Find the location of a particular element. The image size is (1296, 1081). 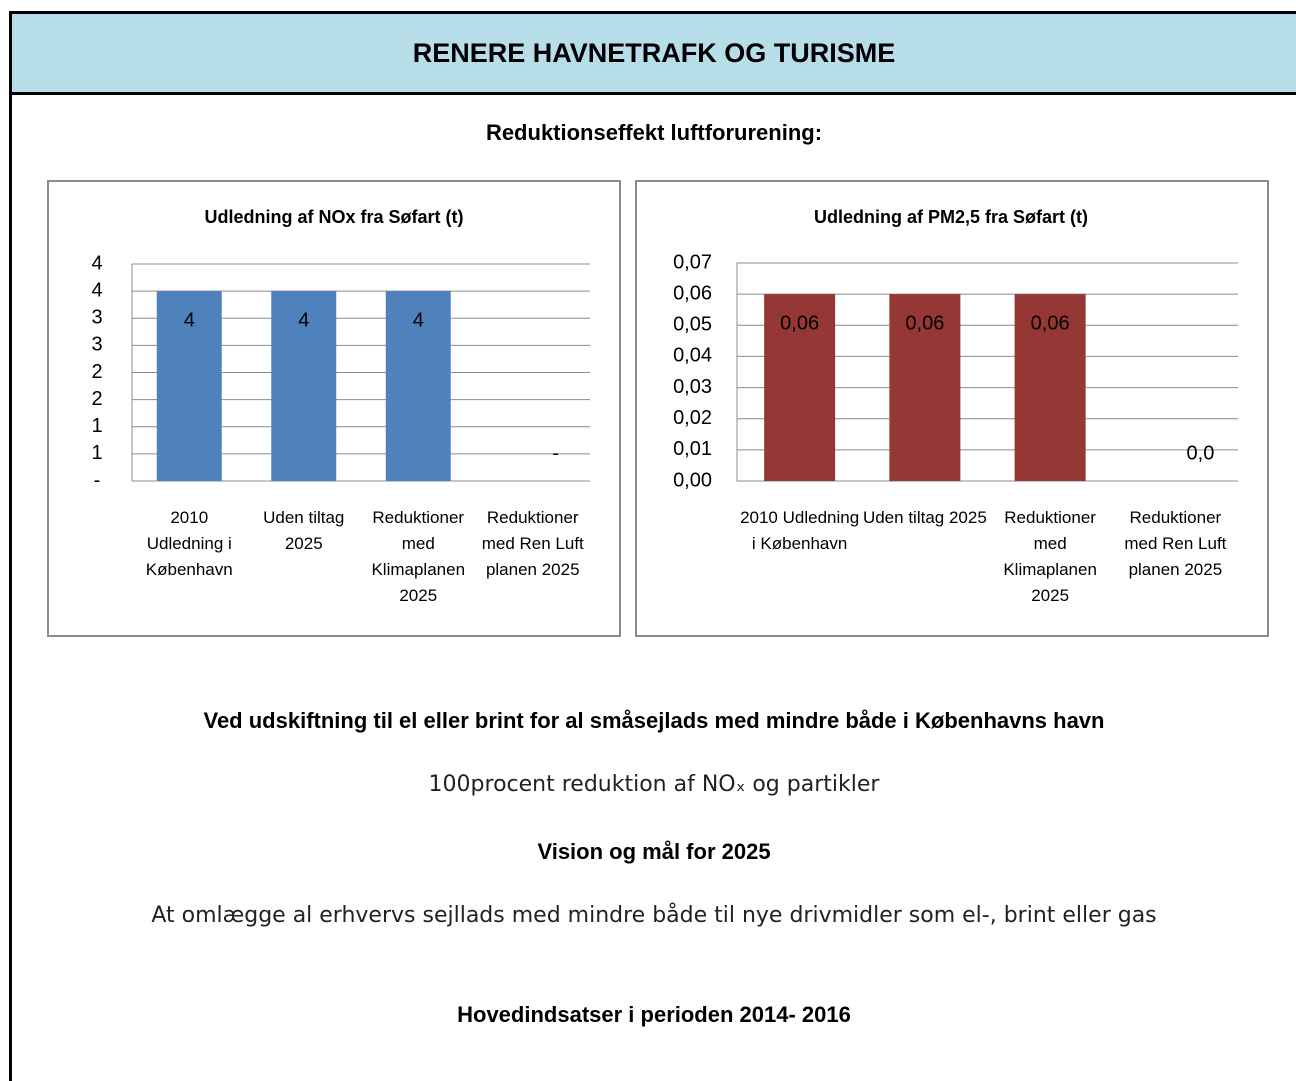

header-title: RENERE HAVNETRAFK OG TURISME is located at coordinates (654, 54).